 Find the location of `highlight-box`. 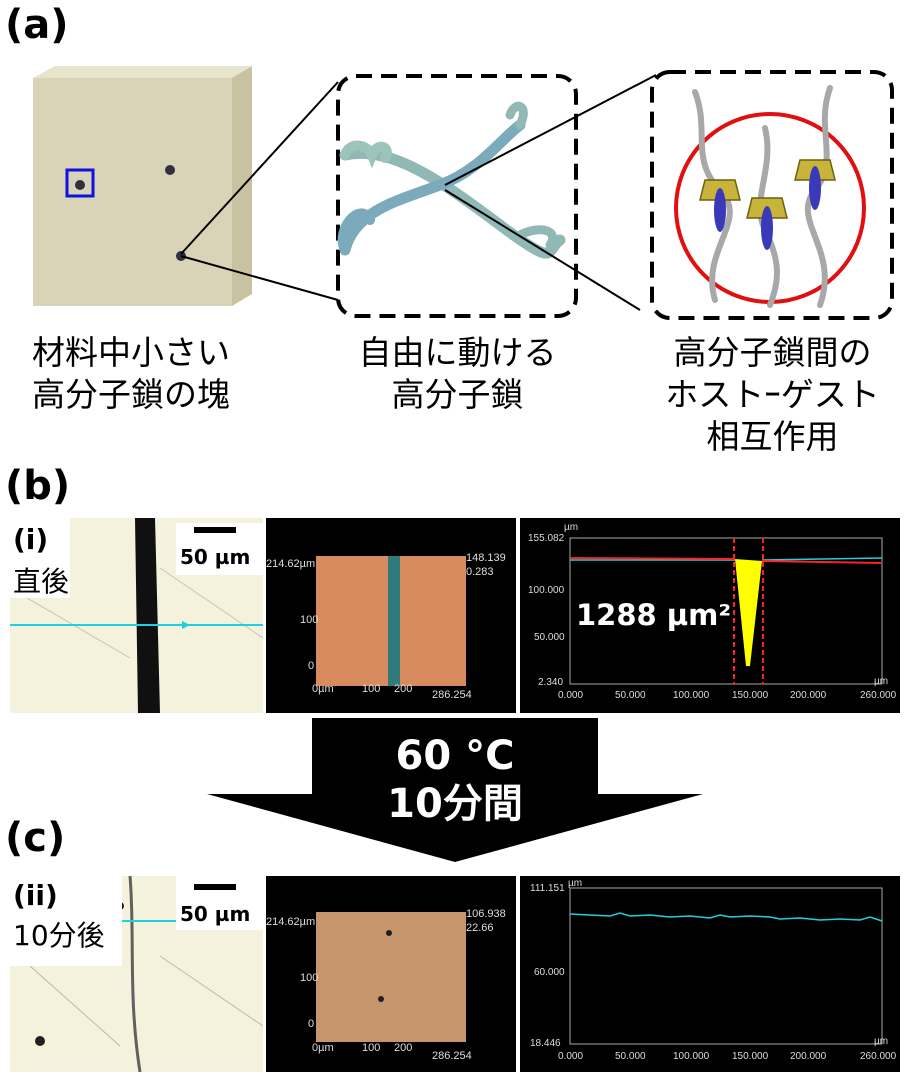

highlight-box is located at coordinates (80, 183).